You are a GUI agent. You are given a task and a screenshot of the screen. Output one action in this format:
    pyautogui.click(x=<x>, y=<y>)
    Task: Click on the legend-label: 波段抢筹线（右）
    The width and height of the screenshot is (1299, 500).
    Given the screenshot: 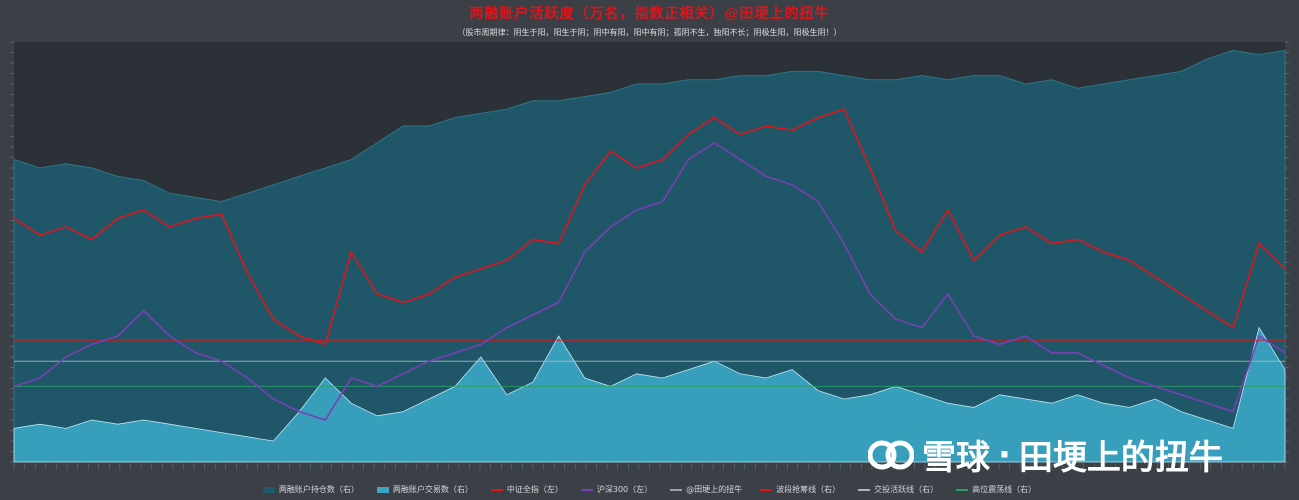 What is the action you would take?
    pyautogui.click(x=808, y=489)
    